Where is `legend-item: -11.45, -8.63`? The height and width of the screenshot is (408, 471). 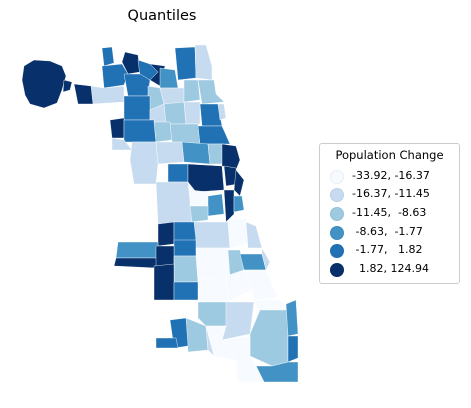 legend-item: -11.45, -8.63 is located at coordinates (395, 214).